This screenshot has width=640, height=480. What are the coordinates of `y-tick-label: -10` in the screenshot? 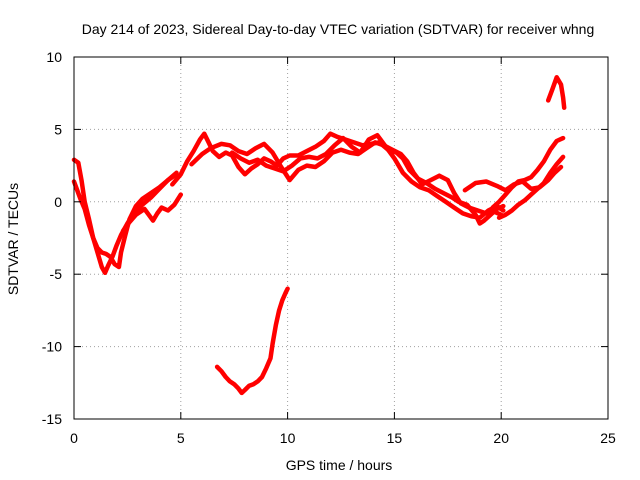 It's located at (52, 347).